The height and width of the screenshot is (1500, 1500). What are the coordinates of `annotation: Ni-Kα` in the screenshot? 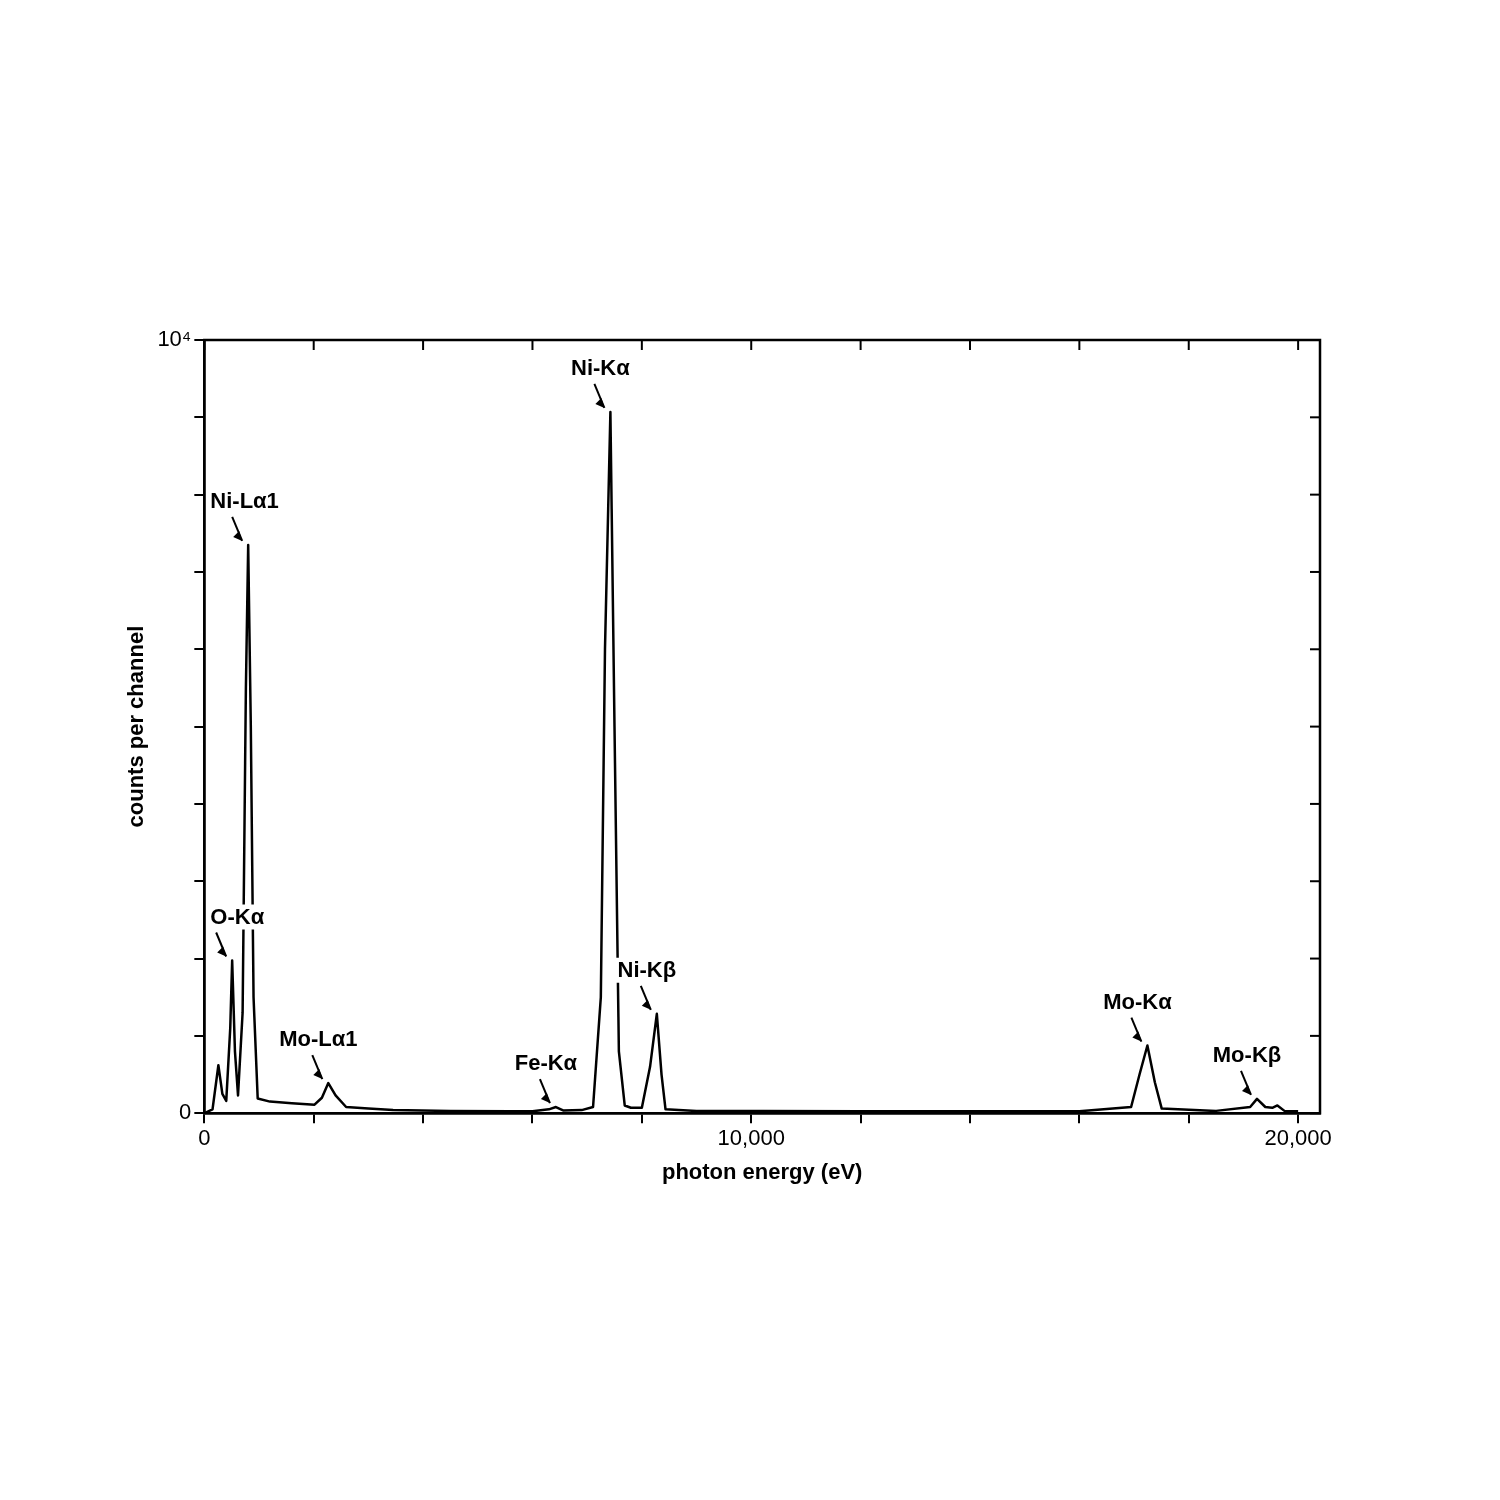 It's located at (601, 367).